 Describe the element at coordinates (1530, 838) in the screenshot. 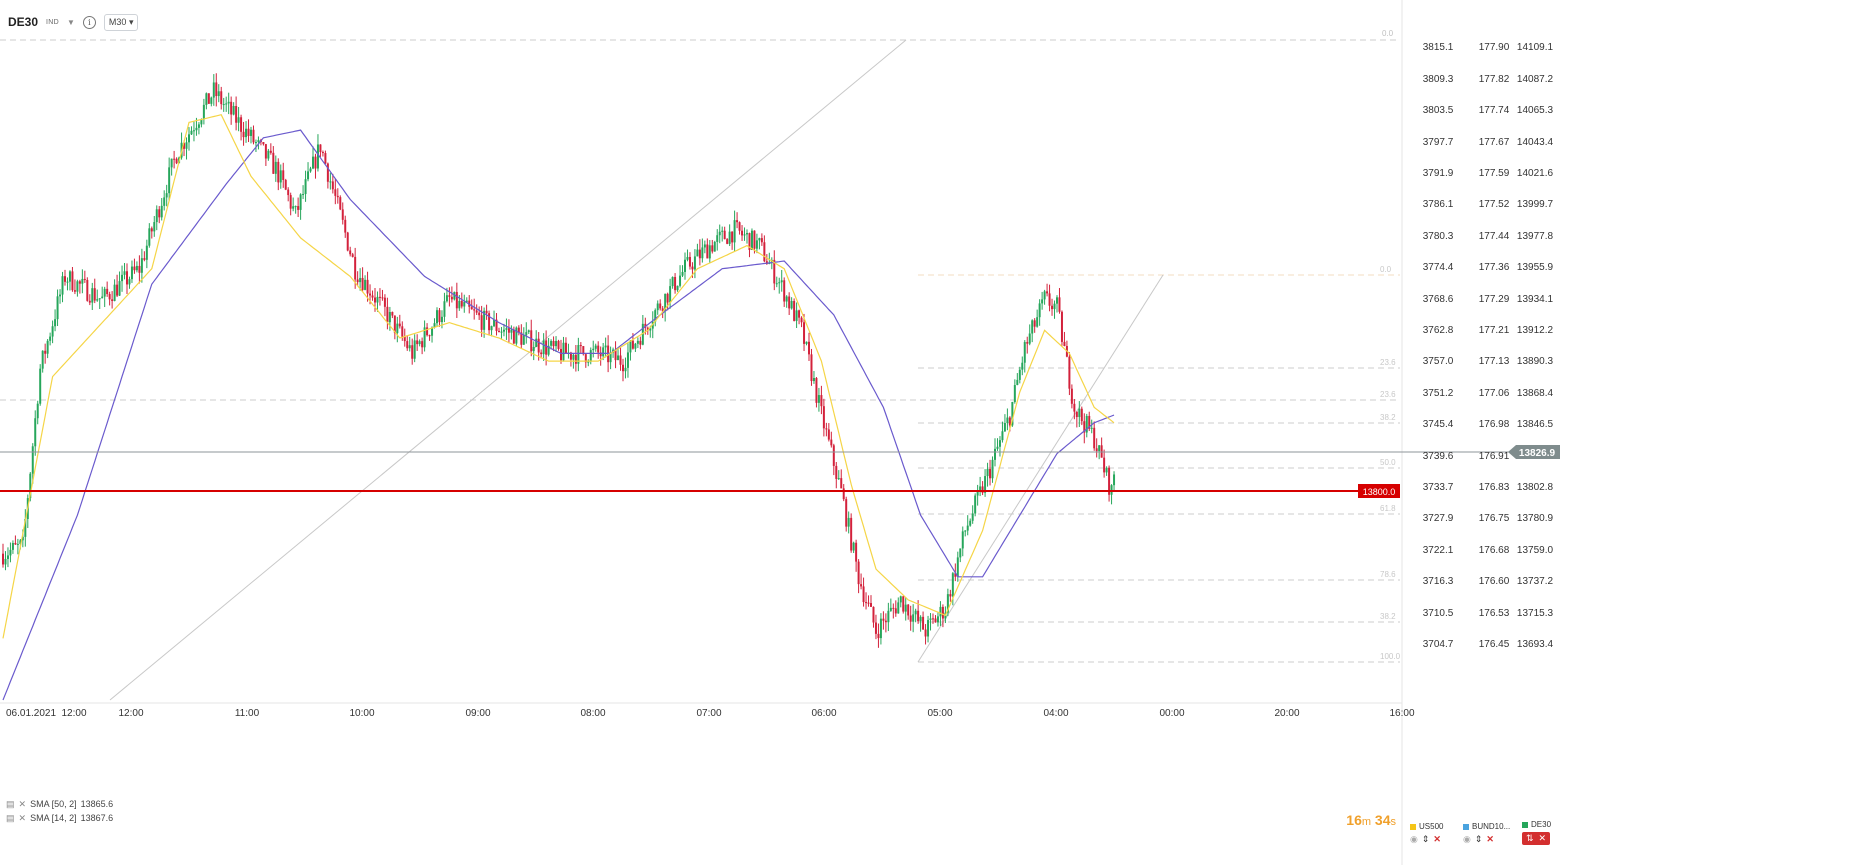

I see `adjust-icon: ⇅` at that location.